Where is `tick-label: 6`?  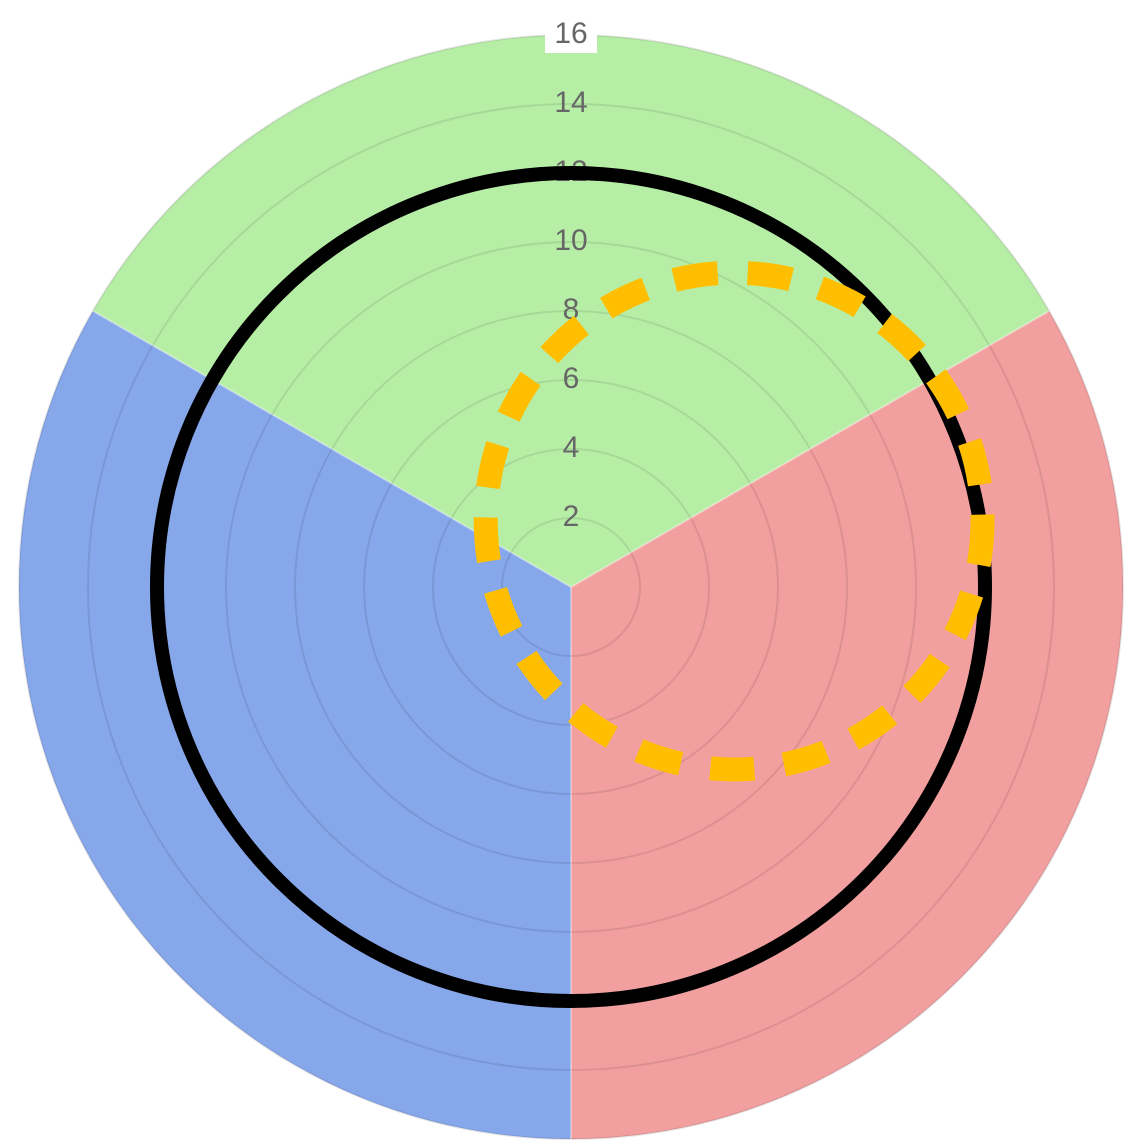
tick-label: 6 is located at coordinates (571, 378).